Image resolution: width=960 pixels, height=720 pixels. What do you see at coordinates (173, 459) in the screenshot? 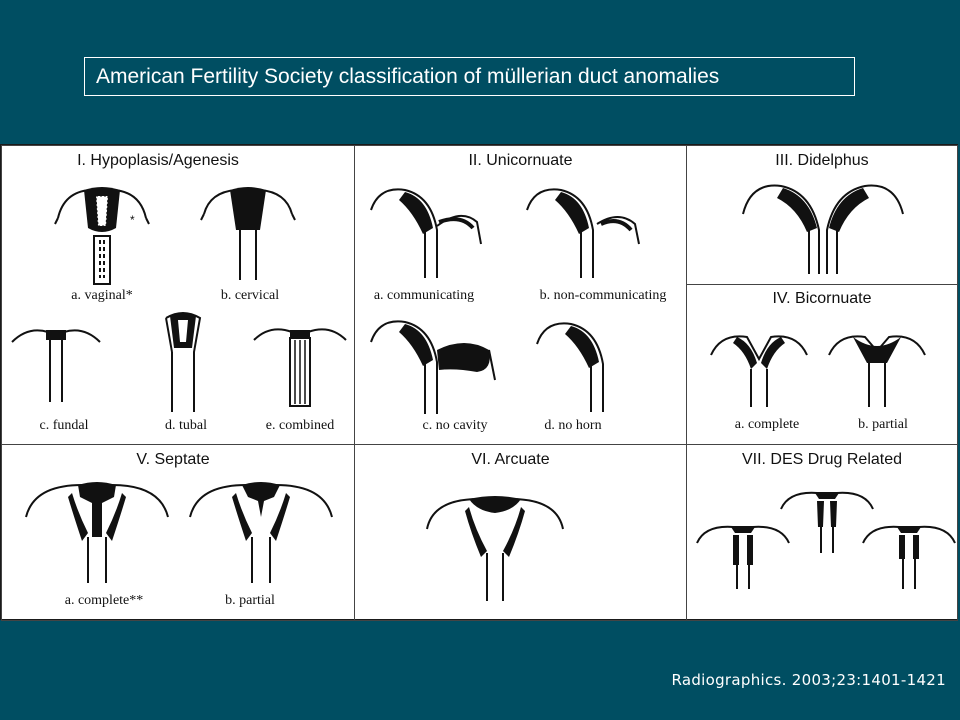
I see `class-v-heading: V. Septate` at bounding box center [173, 459].